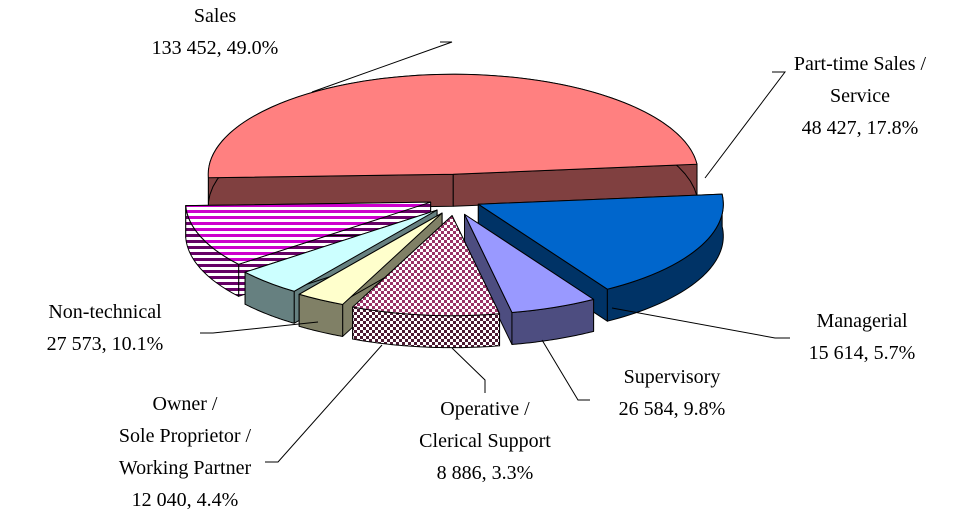  Describe the element at coordinates (105, 344) in the screenshot. I see `value-label: 27 573, 10.1%` at that location.